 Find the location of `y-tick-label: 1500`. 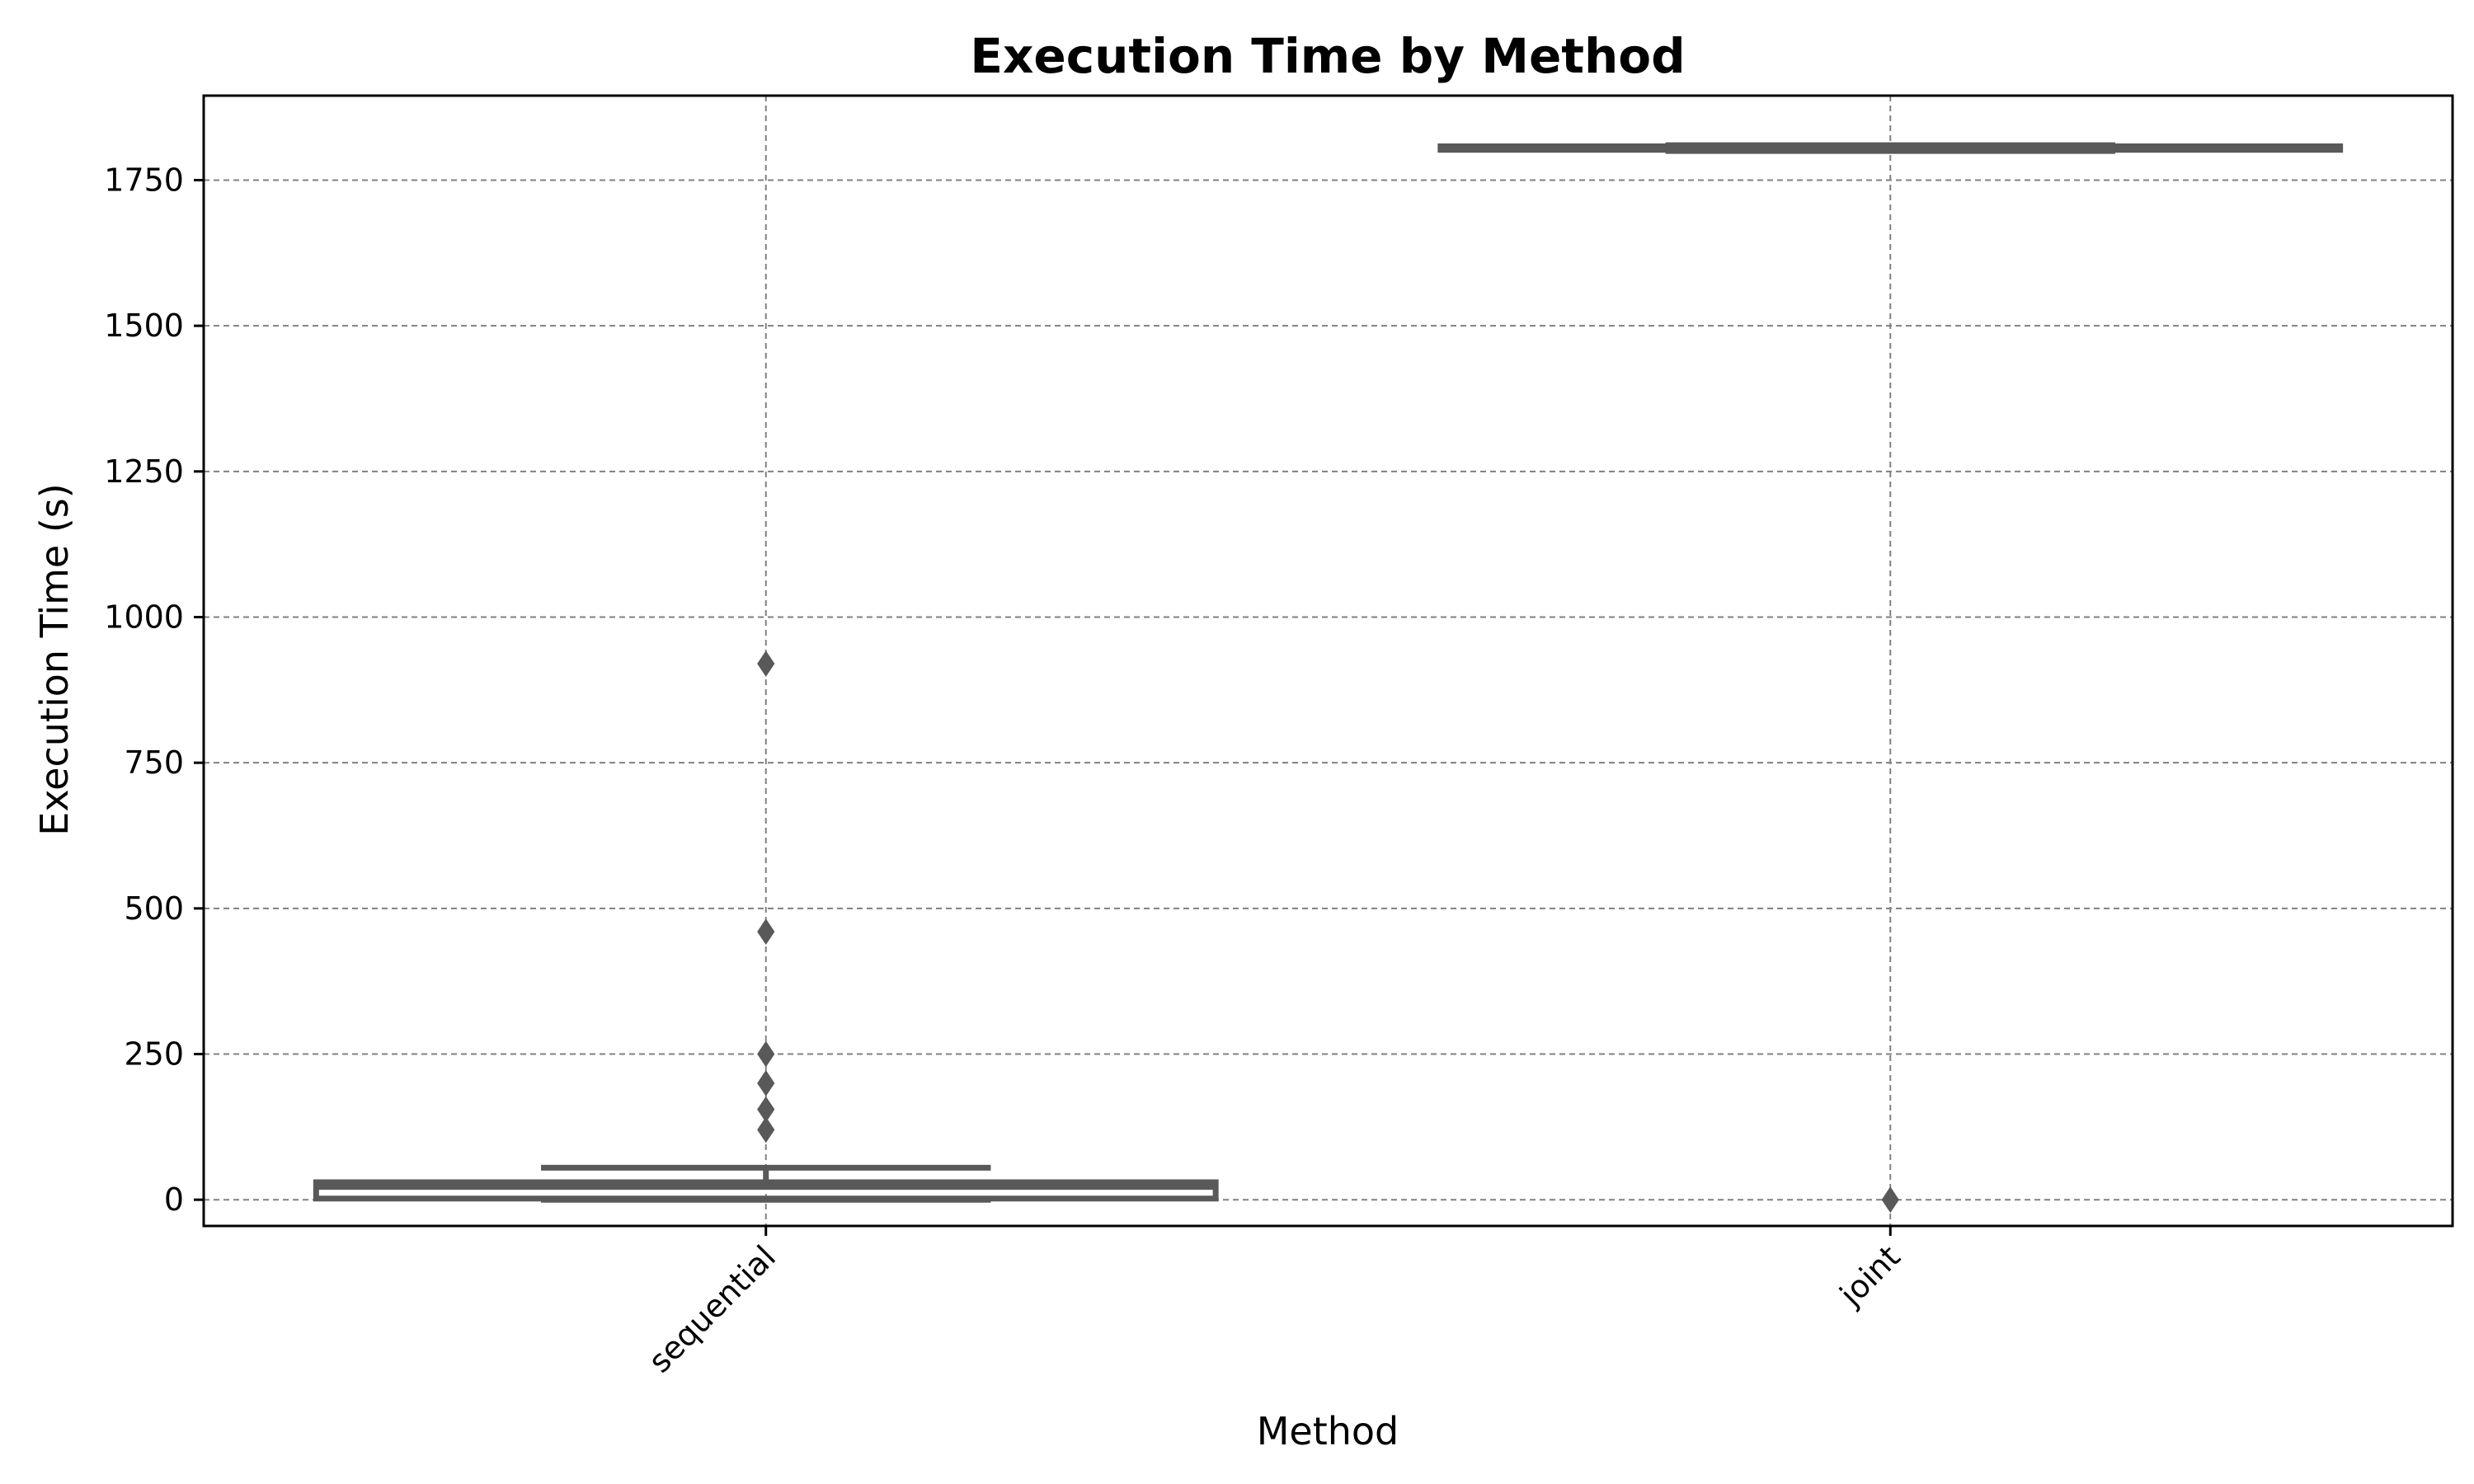

y-tick-label: 1500 is located at coordinates (144, 326).